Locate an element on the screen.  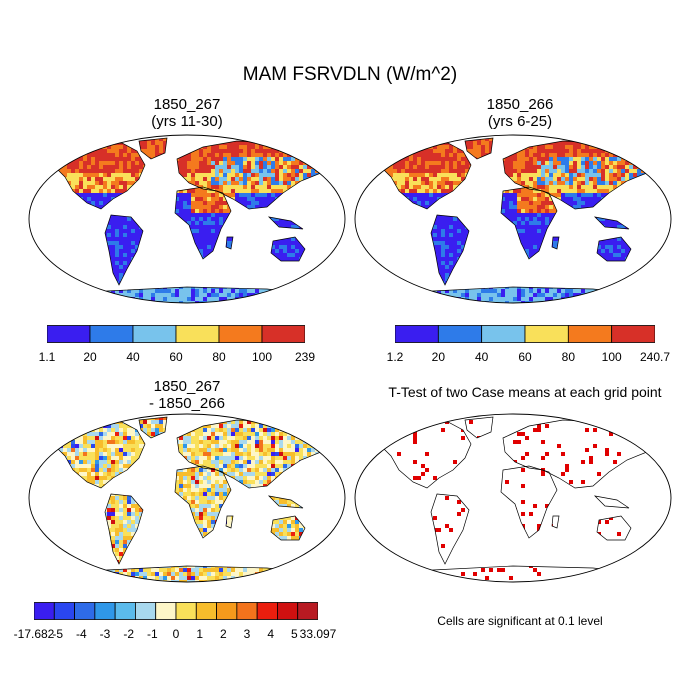
figure-title: MAM FSRVDLN (W/m^2) is located at coordinates (350, 74).